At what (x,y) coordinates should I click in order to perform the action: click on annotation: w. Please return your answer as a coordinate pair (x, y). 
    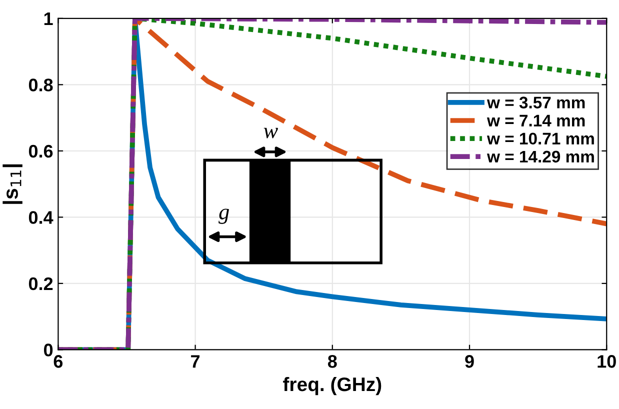
    Looking at the image, I should click on (271, 133).